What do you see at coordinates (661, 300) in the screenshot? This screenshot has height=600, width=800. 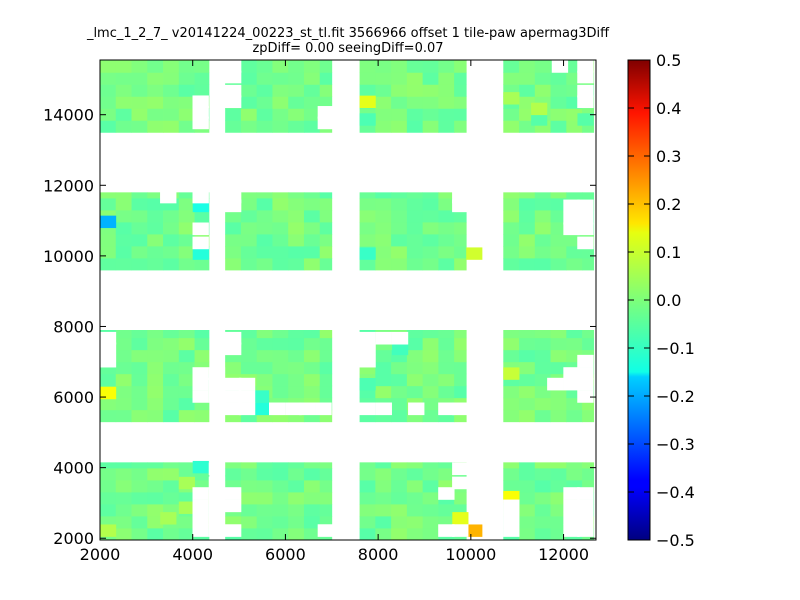 I see `colorbar-ticks: 0.5 0.4 0.3 0.2 0.1 0.0 −0.1 −0.2 −0.3 −0.4 −0.5` at bounding box center [661, 300].